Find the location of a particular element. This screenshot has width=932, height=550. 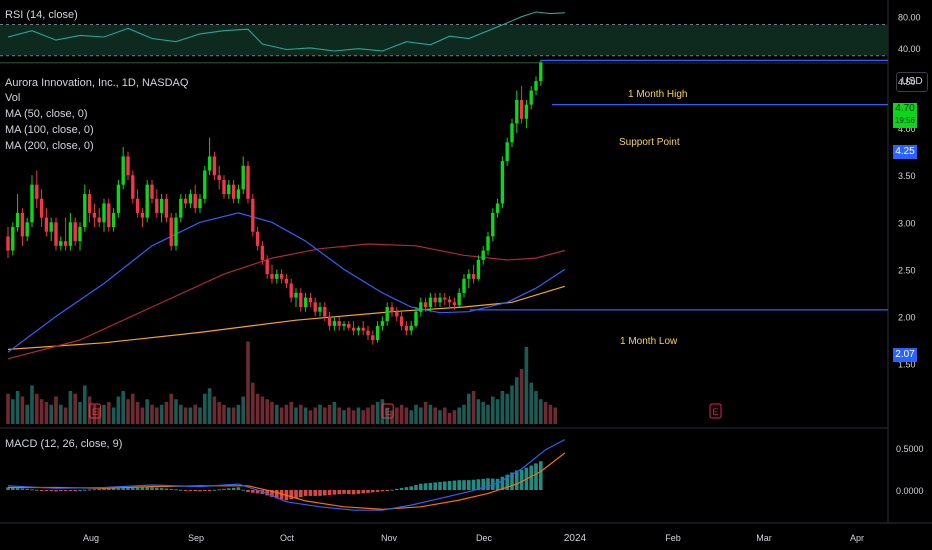

currency-button: USD is located at coordinates (912, 82).